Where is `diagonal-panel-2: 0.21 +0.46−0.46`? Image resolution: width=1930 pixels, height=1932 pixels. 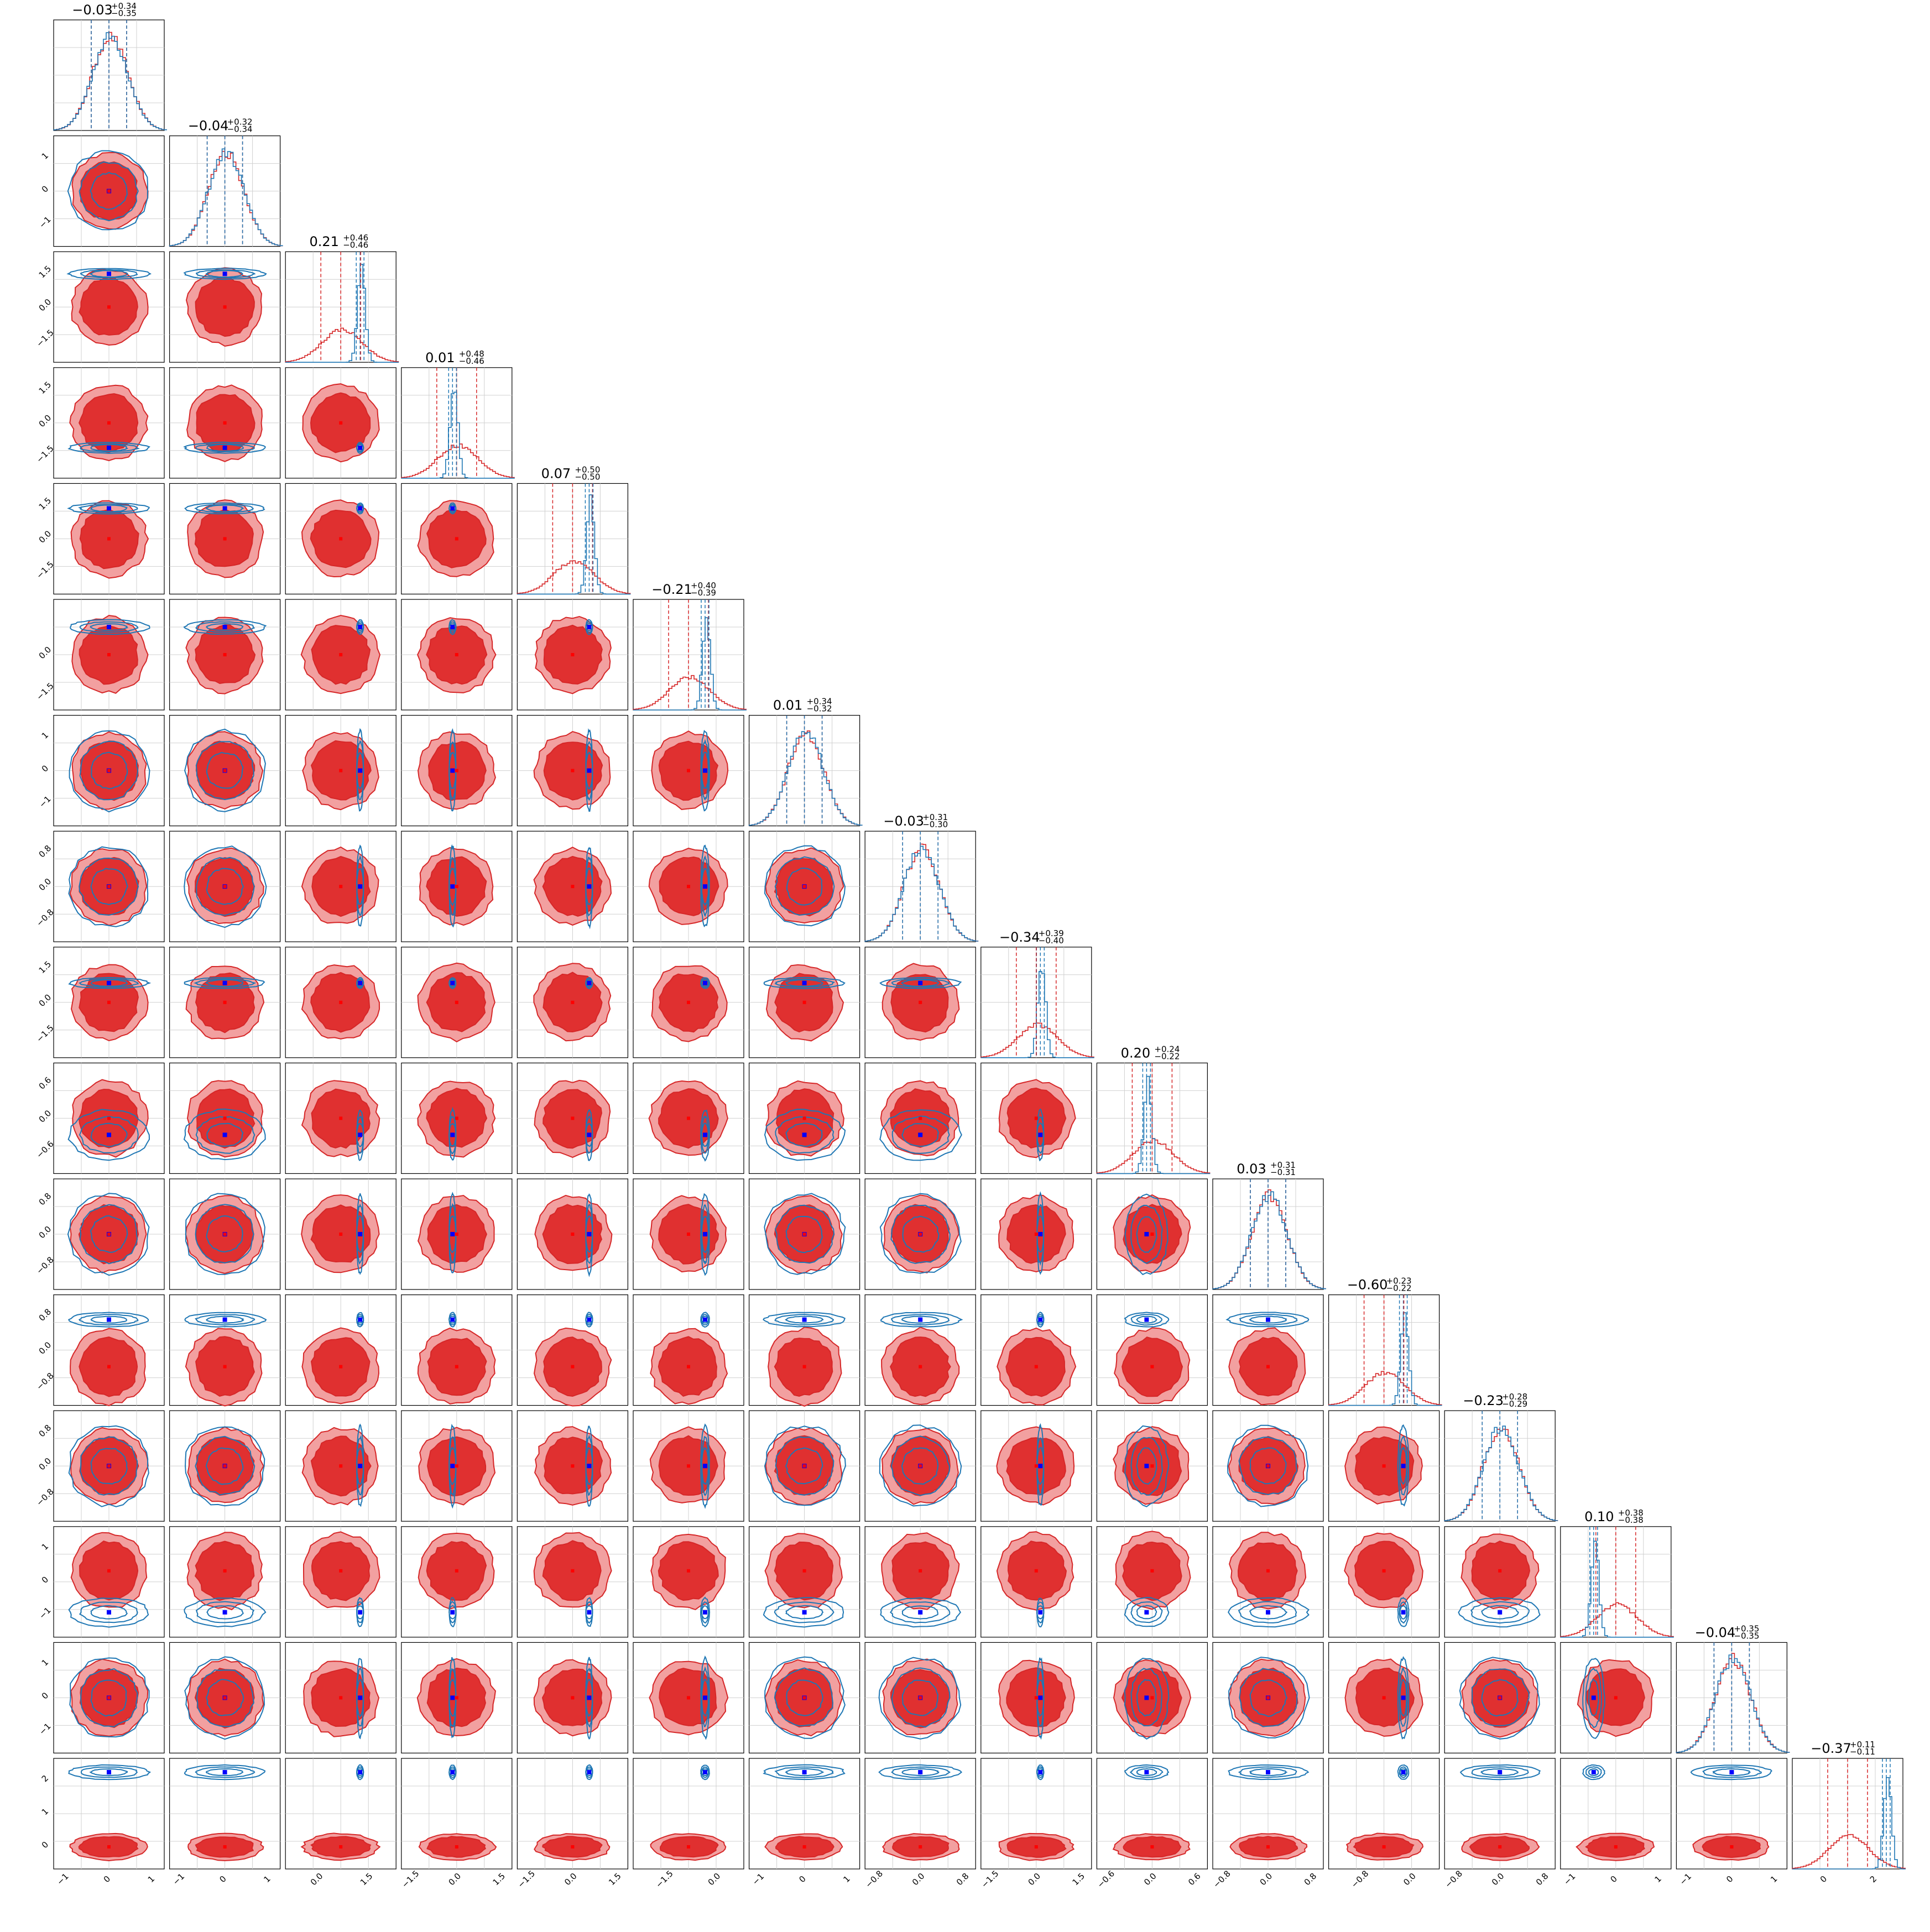
diagonal-panel-2: 0.21 +0.46−0.46 is located at coordinates (342, 298).